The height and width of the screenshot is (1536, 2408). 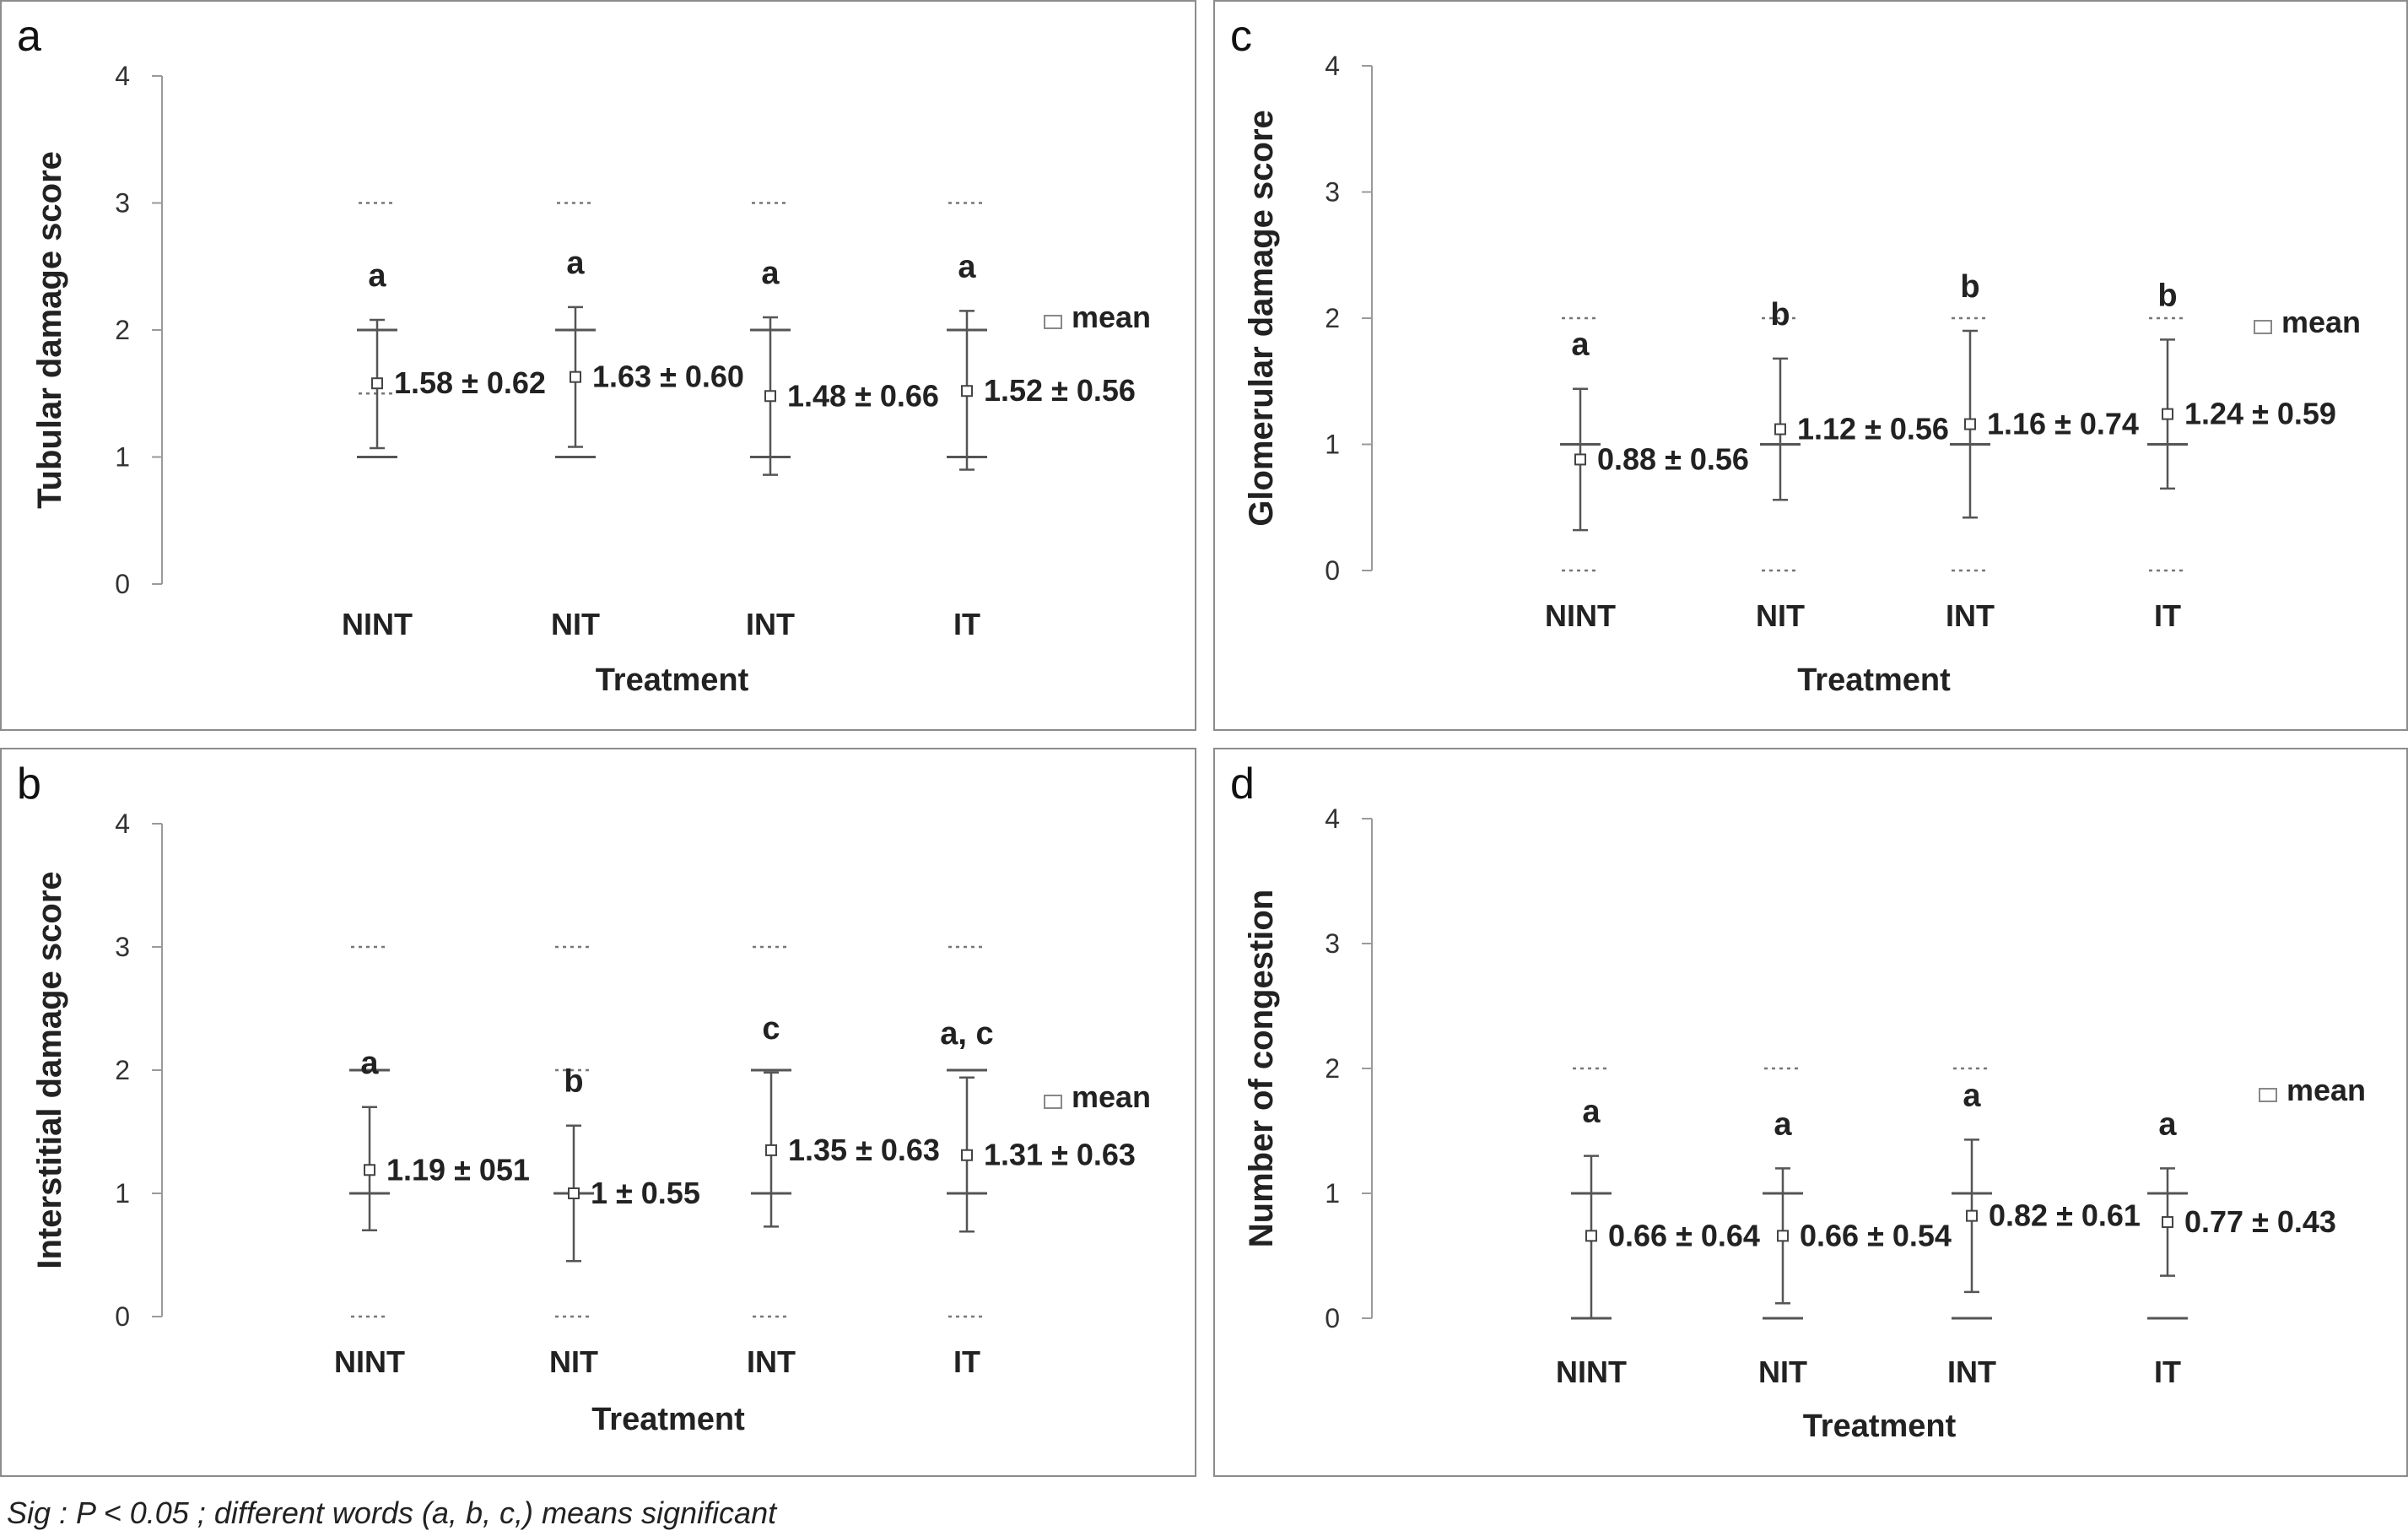 I want to click on y-axis-title: Interstitial damage score, so click(x=50, y=1069).